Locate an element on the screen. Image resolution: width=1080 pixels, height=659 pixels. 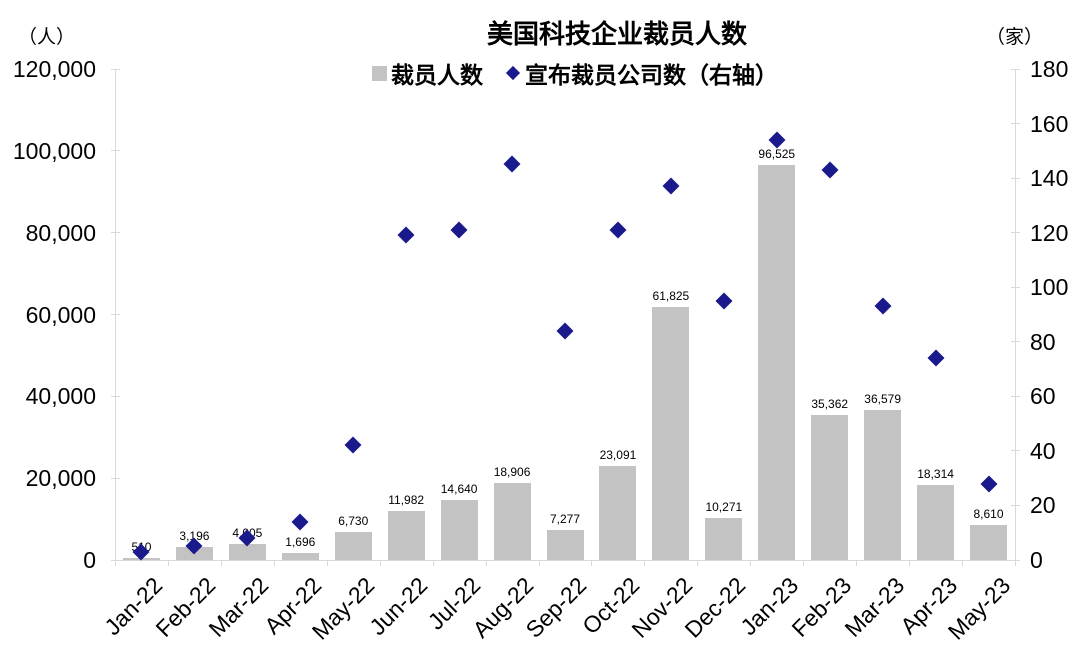
bar-value-label: 3,196 is located at coordinates (194, 535).